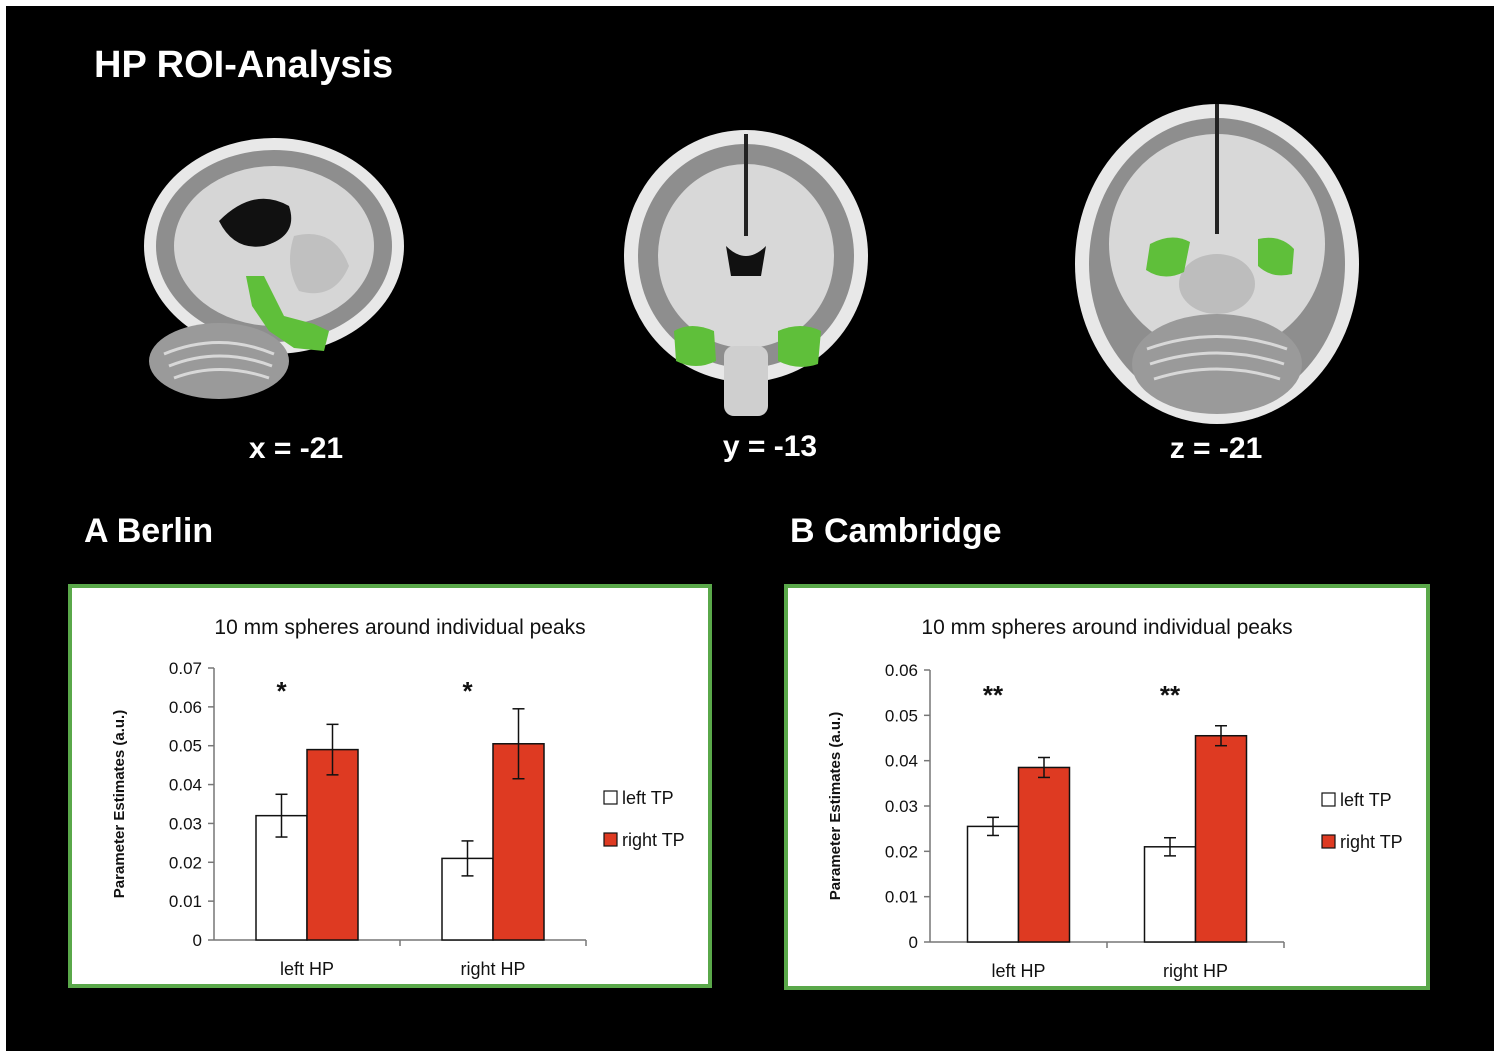 The image size is (1500, 1057). What do you see at coordinates (274, 268) in the screenshot?
I see `sagittal-brain-slice` at bounding box center [274, 268].